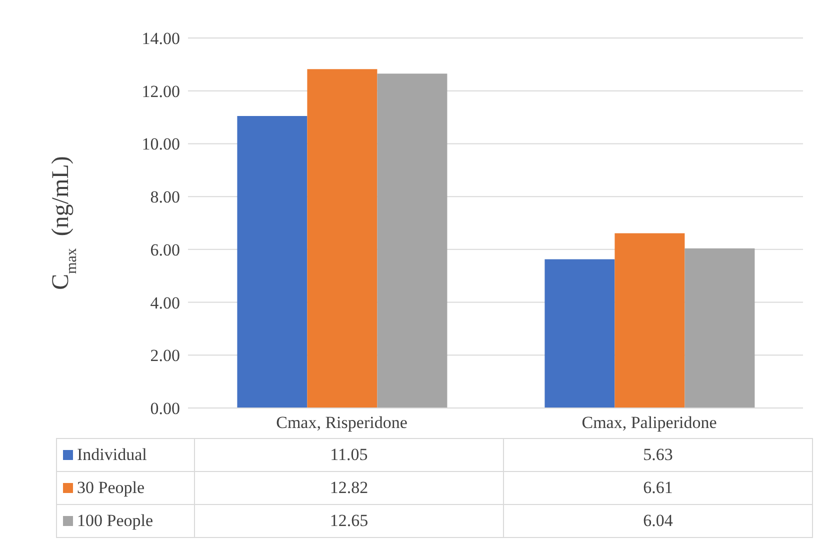 The height and width of the screenshot is (552, 821). Describe the element at coordinates (342, 422) in the screenshot. I see `x-tick-label: Cmax, Risperidone` at that location.